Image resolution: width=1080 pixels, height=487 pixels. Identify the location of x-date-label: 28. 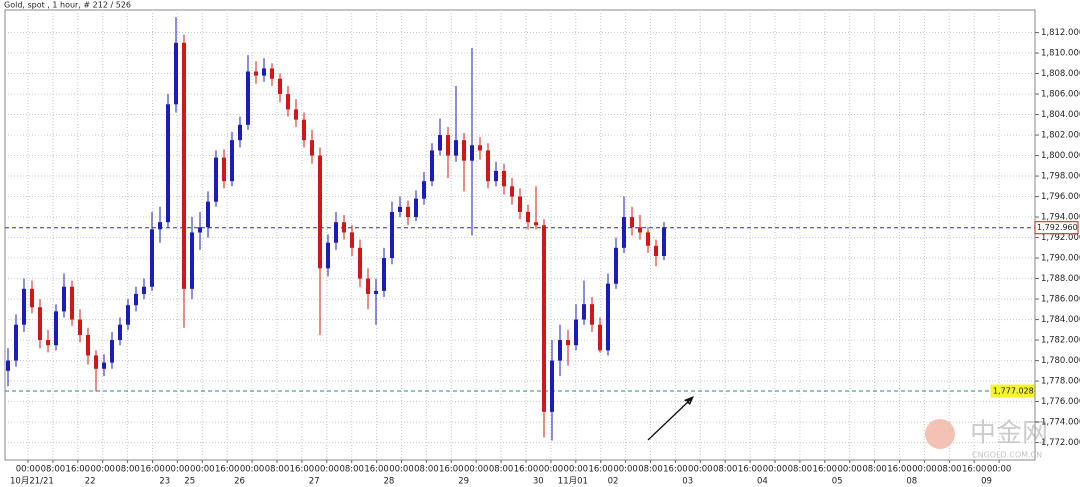
(389, 482).